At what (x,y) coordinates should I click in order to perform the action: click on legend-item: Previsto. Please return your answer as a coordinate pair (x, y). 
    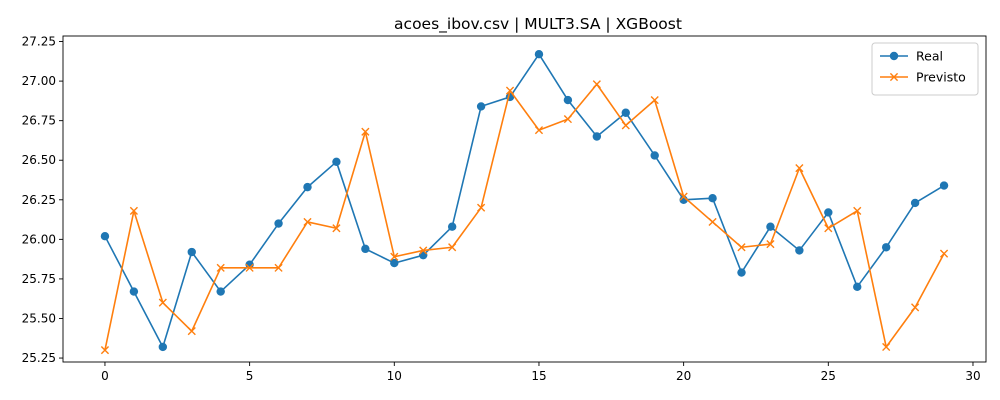
    Looking at the image, I should click on (923, 77).